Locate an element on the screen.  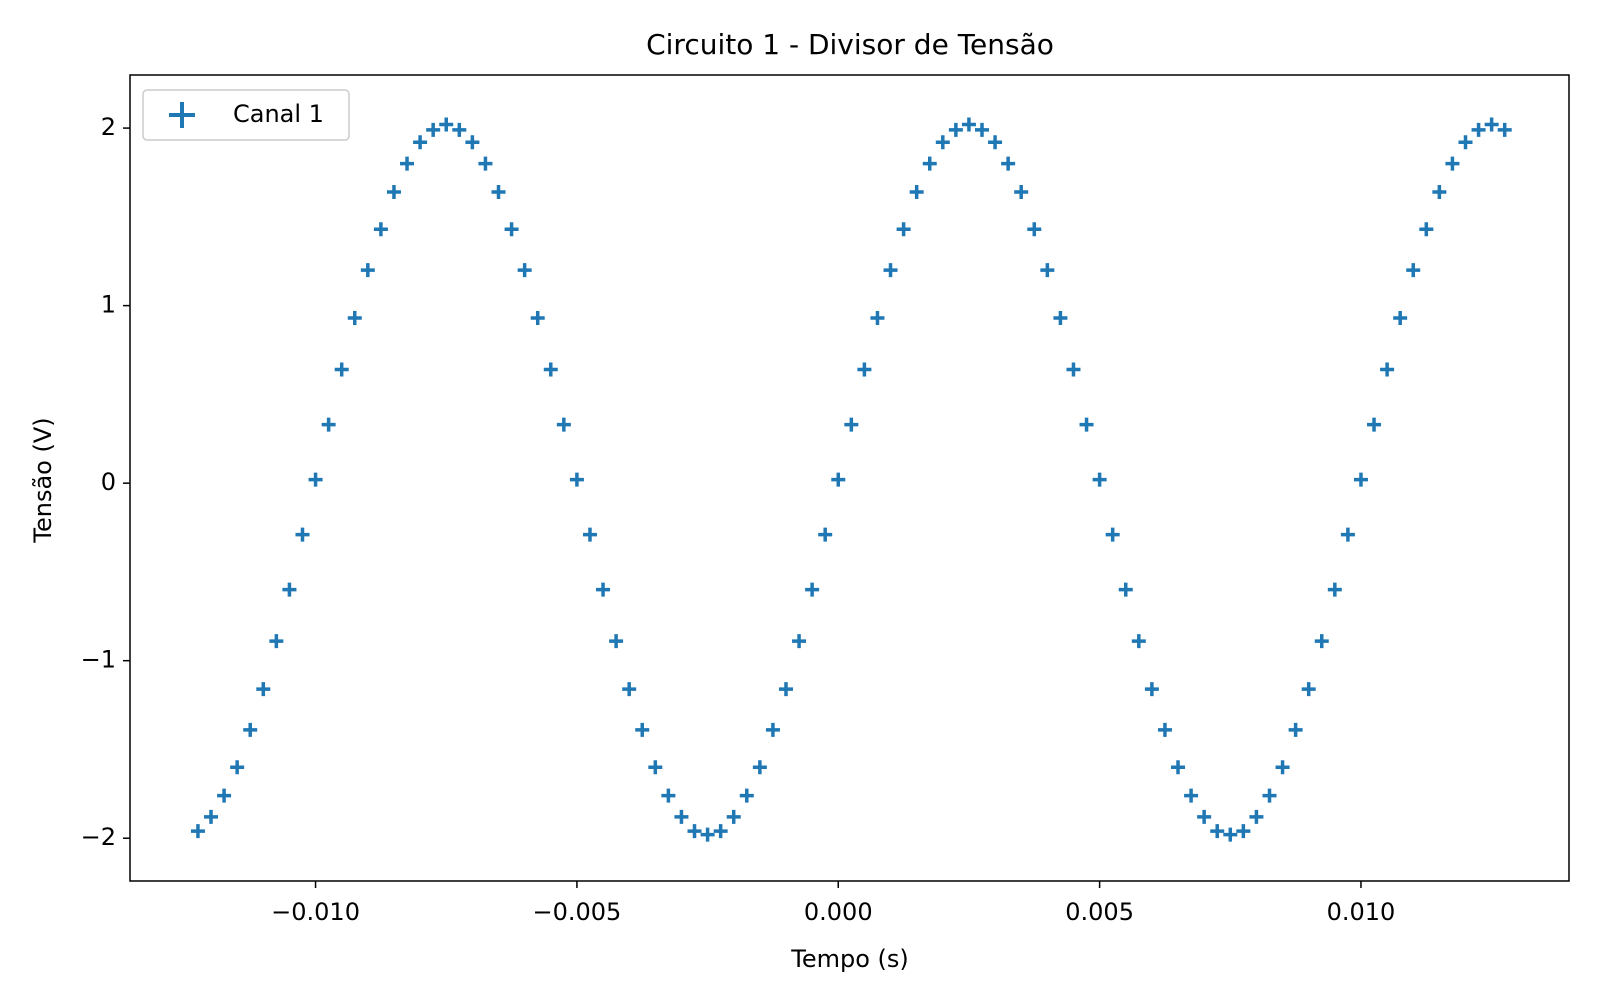
x-tick-label: 0.010 is located at coordinates (1361, 912).